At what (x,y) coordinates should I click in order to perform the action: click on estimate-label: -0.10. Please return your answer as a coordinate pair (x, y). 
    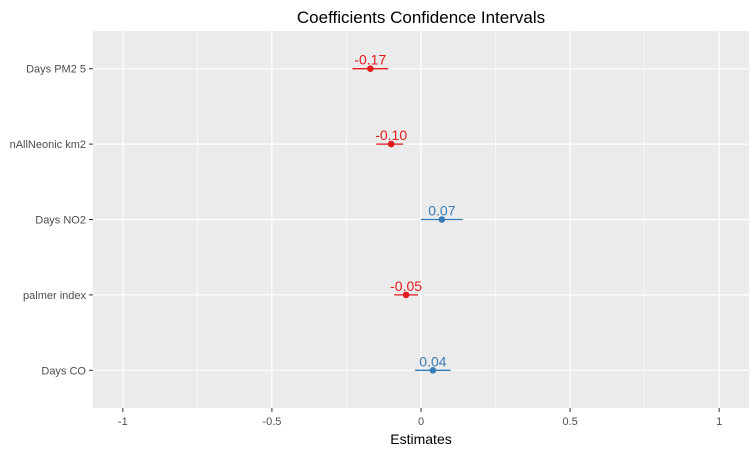
    Looking at the image, I should click on (391, 135).